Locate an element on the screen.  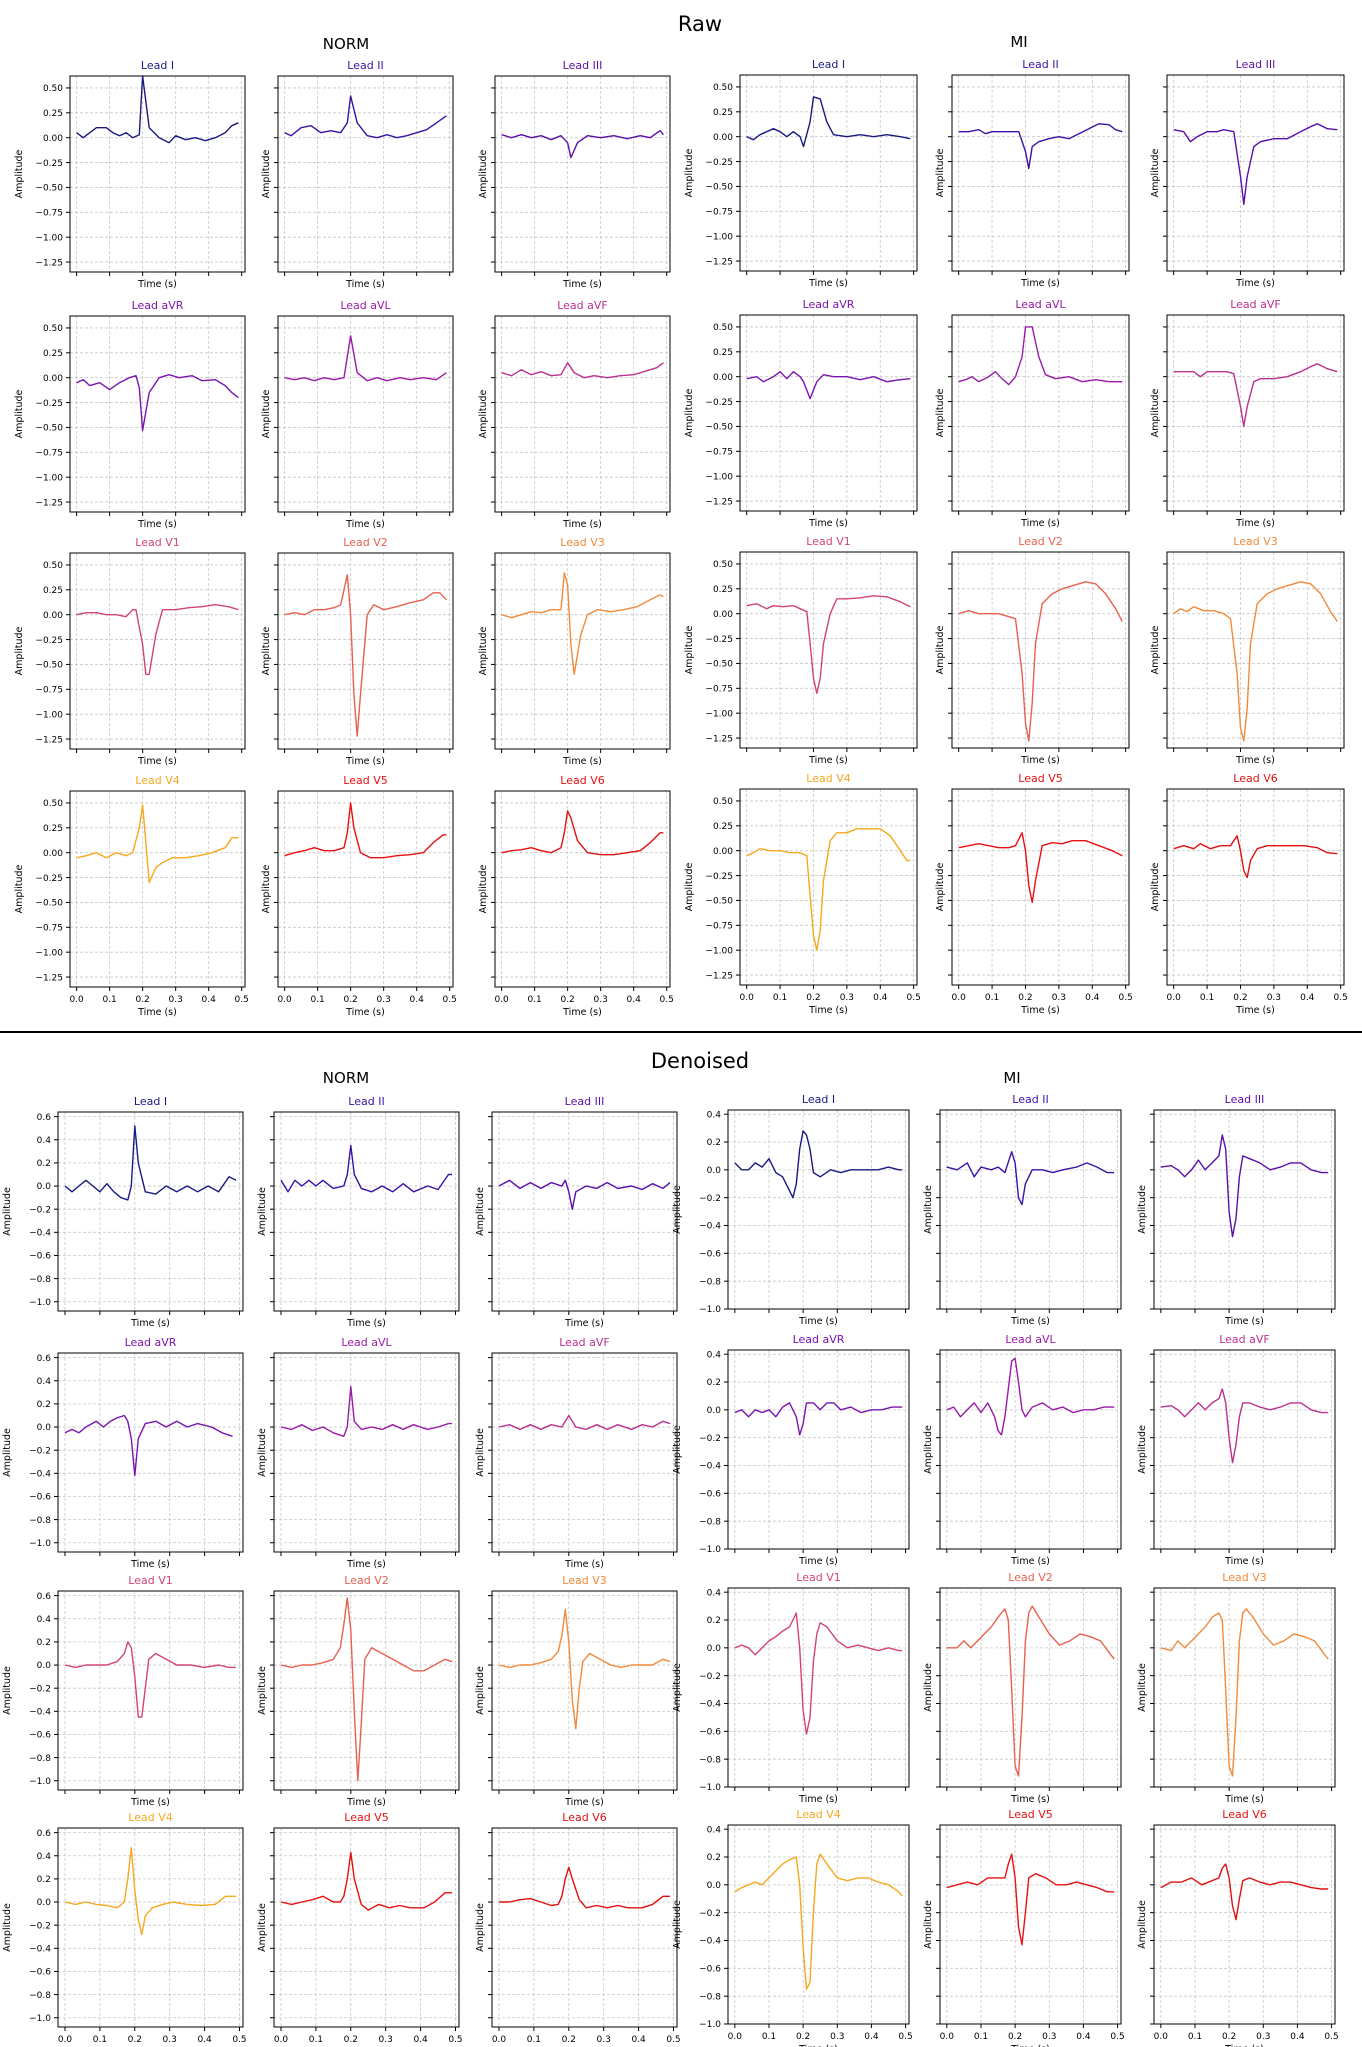
y-tick-label: 0.00 is located at coordinates (53, 139).